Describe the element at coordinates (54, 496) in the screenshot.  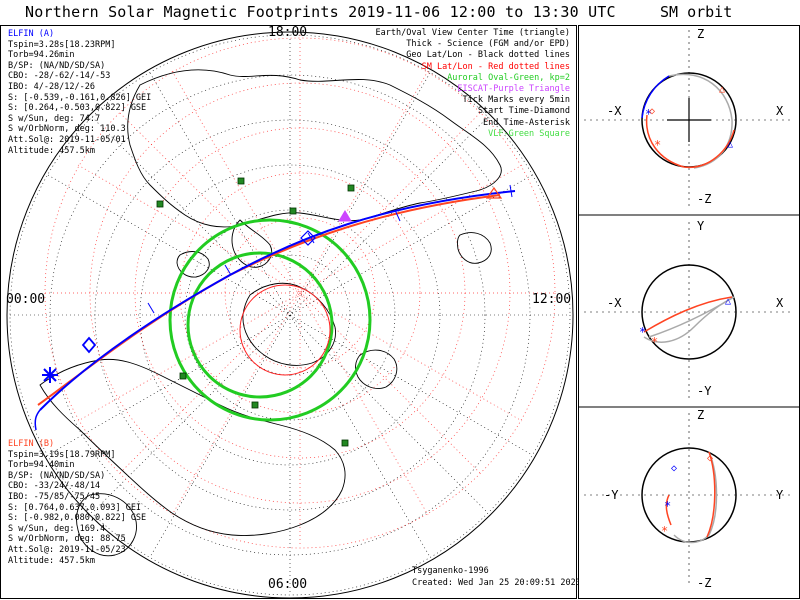
I see `elfin-b-line: IBO: -75/85/-75/45` at that location.